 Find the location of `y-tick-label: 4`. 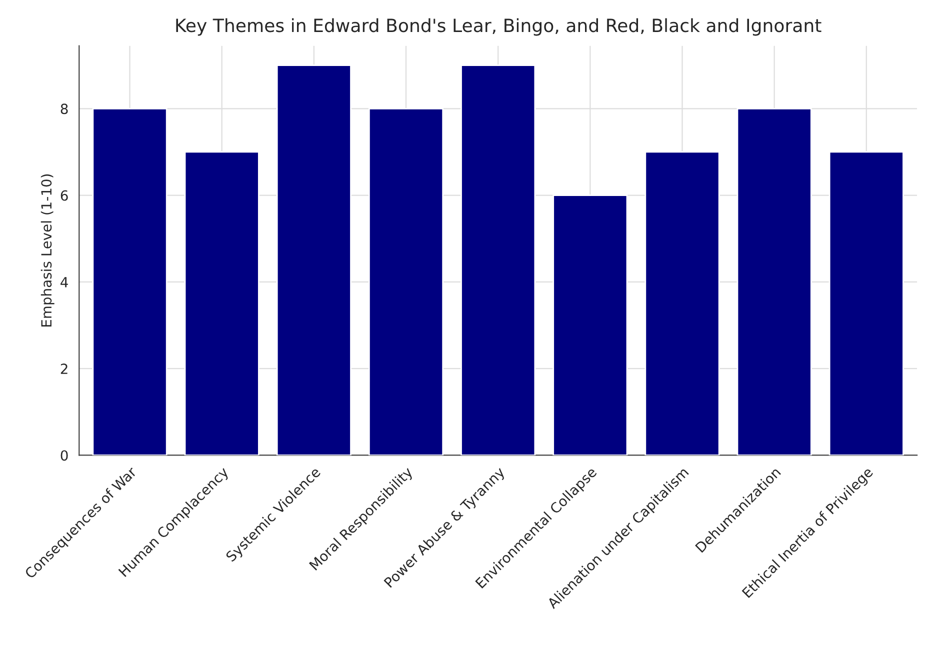

y-tick-label: 4 is located at coordinates (64, 282).